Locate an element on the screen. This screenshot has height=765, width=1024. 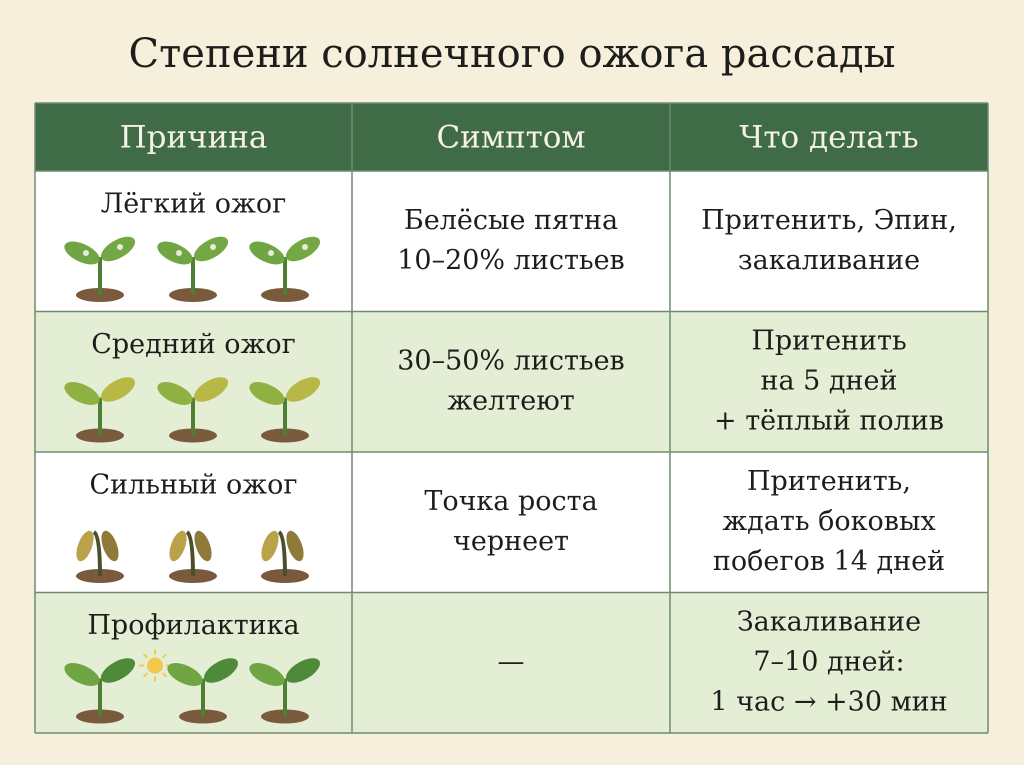
page-title: Степени солнечного ожога рассады is located at coordinates (512, 54).